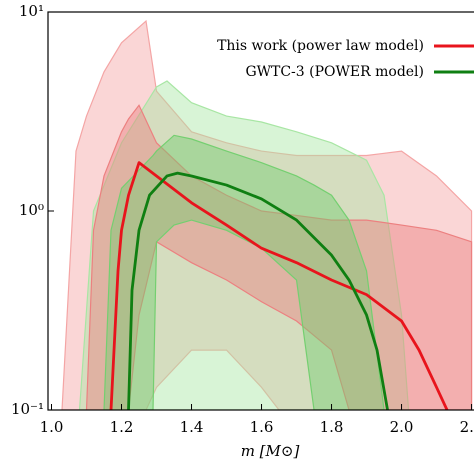  Describe the element at coordinates (270, 451) in the screenshot. I see `x-axis-label: m [M⊙]` at that location.